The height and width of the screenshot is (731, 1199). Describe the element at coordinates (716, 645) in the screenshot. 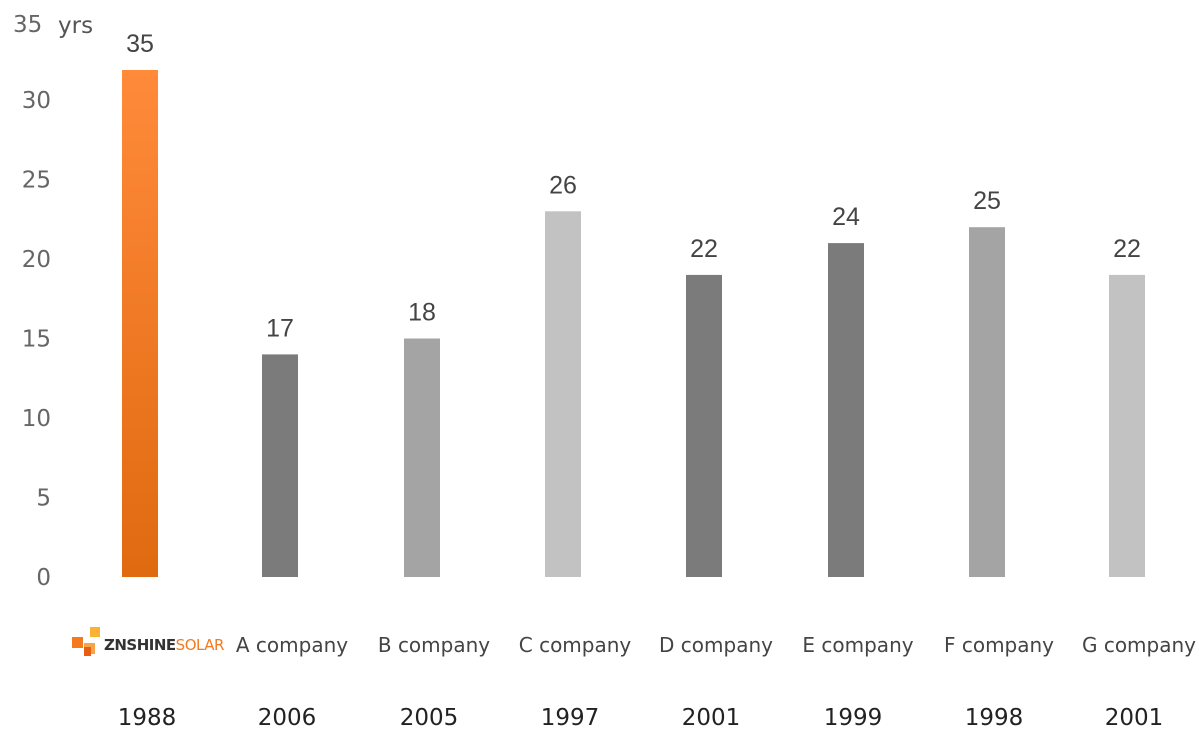

I see `x-tick-label: D company` at that location.